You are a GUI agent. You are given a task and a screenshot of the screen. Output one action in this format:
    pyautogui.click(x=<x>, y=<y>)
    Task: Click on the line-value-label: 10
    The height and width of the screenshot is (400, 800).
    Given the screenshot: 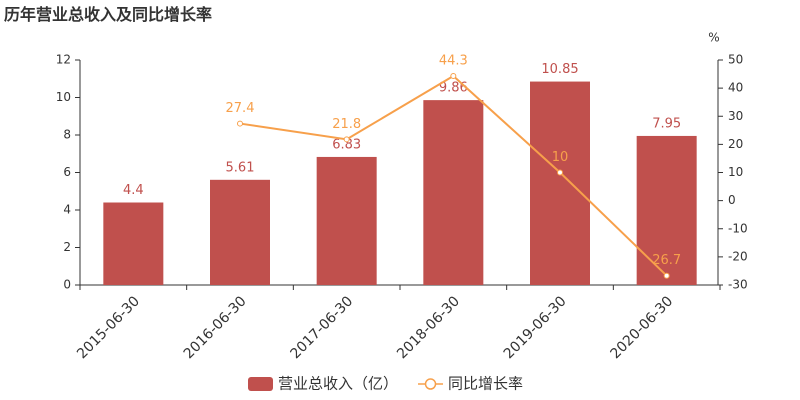 What is the action you would take?
    pyautogui.click(x=560, y=157)
    